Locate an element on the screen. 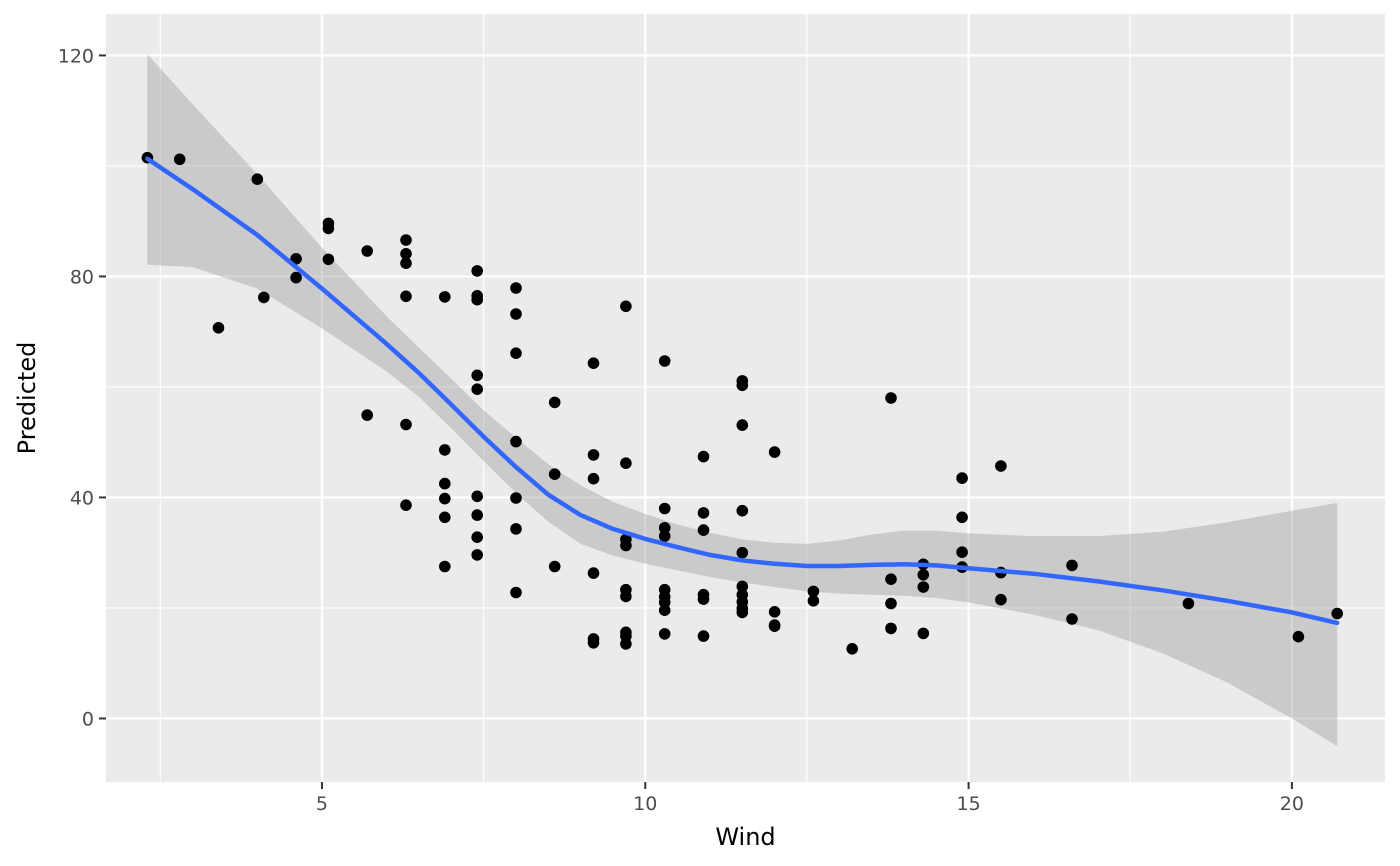 This screenshot has height=866, width=1400. y-tick-label: 40 is located at coordinates (82, 498).